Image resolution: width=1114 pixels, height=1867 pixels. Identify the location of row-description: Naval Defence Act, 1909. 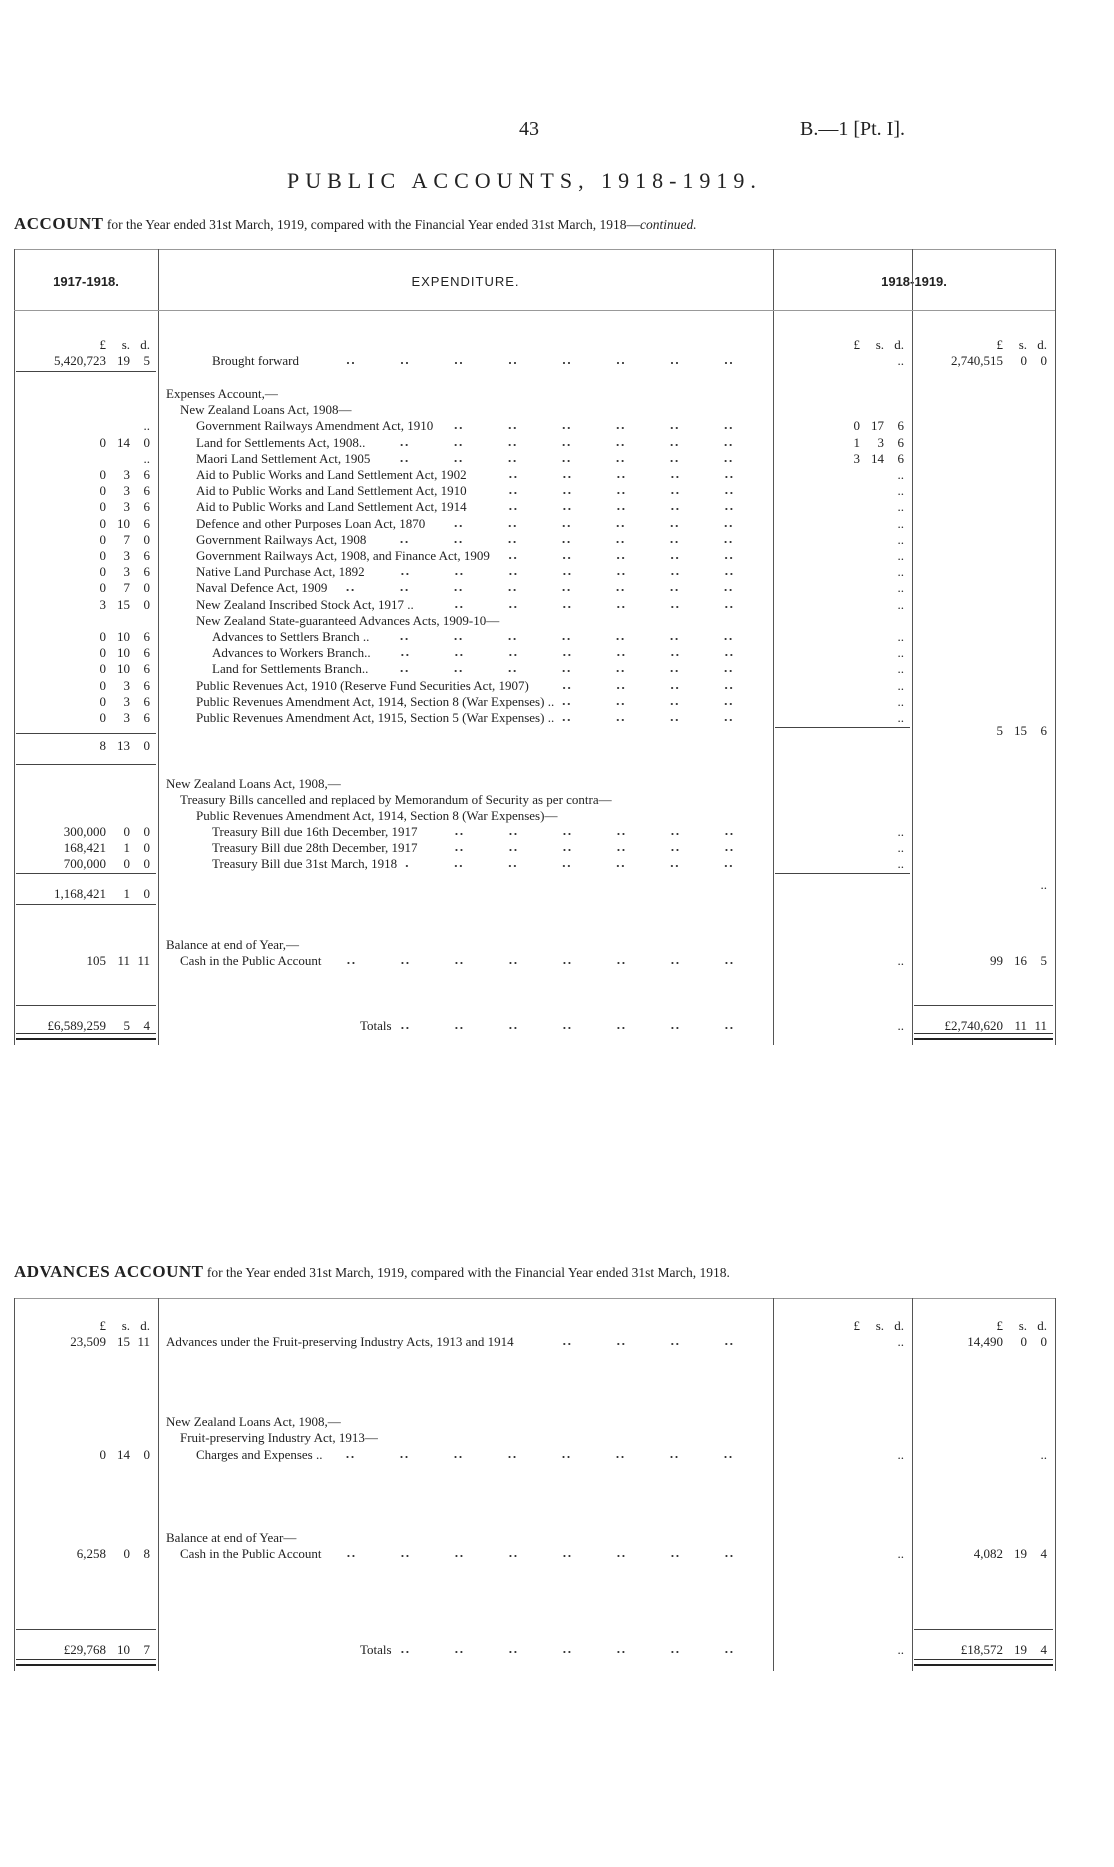
(480, 588).